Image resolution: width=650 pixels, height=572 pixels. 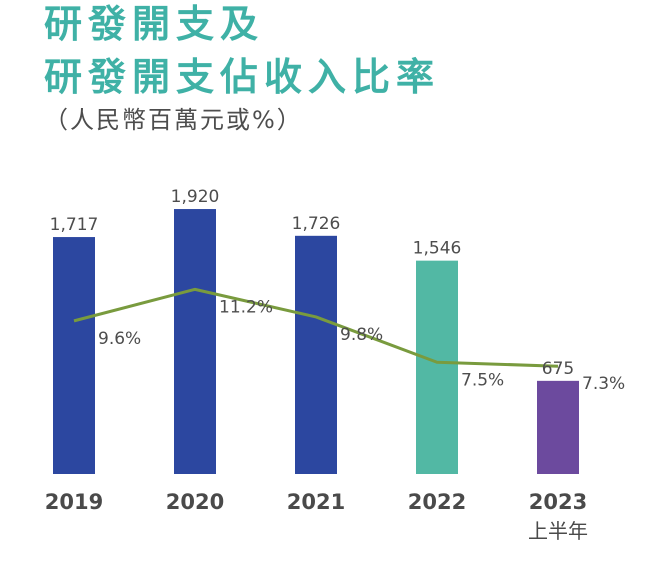 What do you see at coordinates (558, 369) in the screenshot?
I see `bar-value-label: 675` at bounding box center [558, 369].